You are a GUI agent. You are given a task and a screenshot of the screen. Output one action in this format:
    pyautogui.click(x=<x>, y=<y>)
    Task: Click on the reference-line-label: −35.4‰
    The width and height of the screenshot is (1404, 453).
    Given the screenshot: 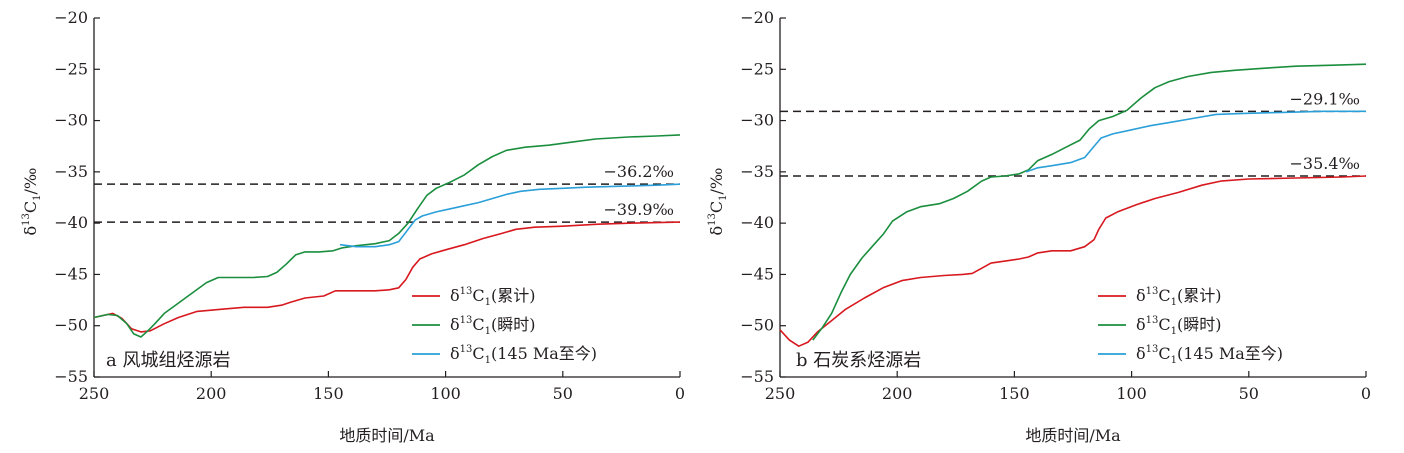 What is the action you would take?
    pyautogui.click(x=1325, y=163)
    